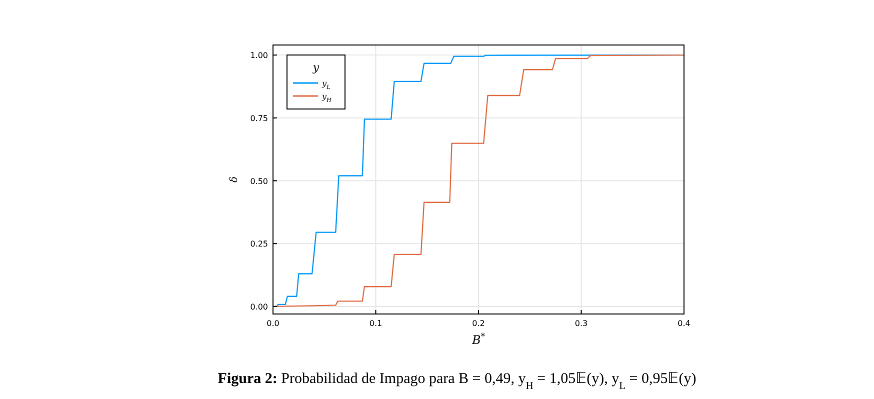 This screenshot has width=874, height=399. I want to click on legend-label: y$_{H}$, so click(326, 98).